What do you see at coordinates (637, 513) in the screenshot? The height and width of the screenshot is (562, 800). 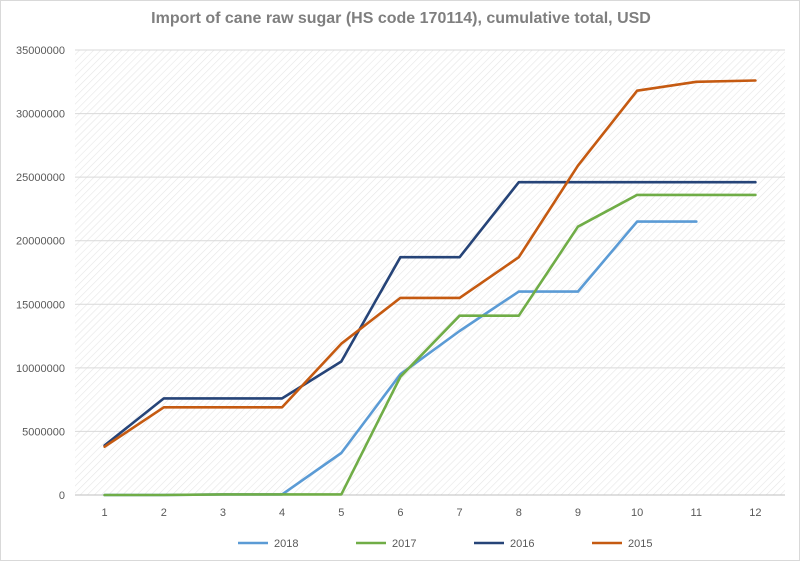 I see `x-tick-label: 10` at bounding box center [637, 513].